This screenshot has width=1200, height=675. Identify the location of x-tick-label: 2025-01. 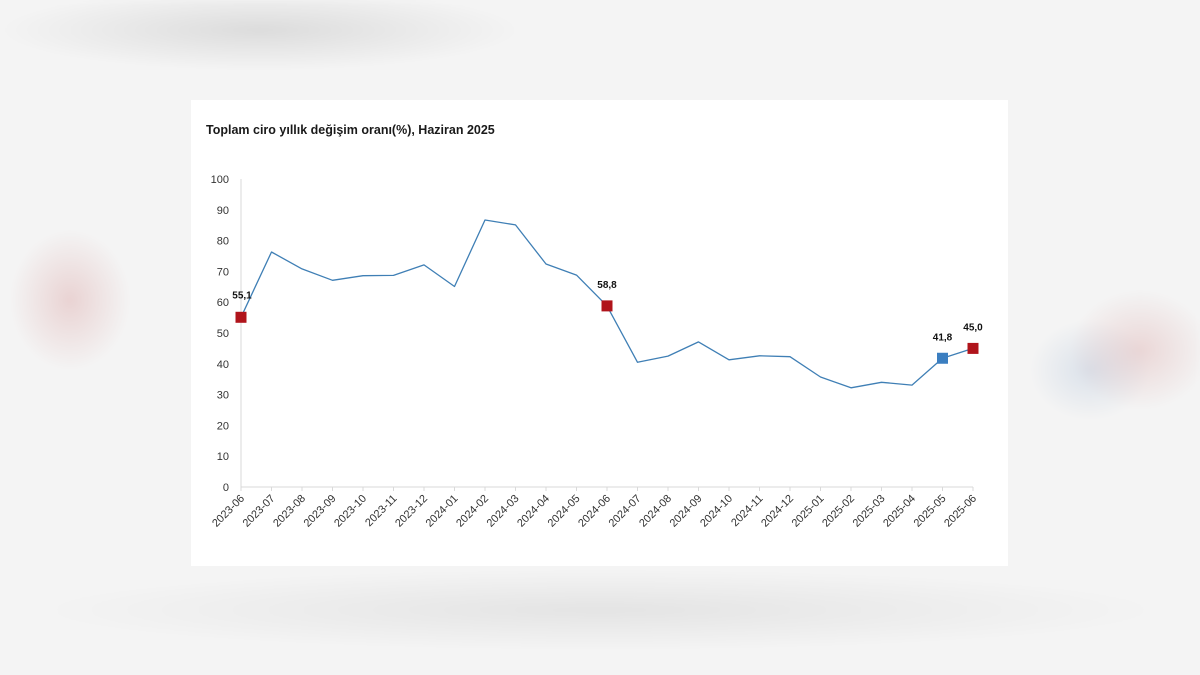
(808, 511).